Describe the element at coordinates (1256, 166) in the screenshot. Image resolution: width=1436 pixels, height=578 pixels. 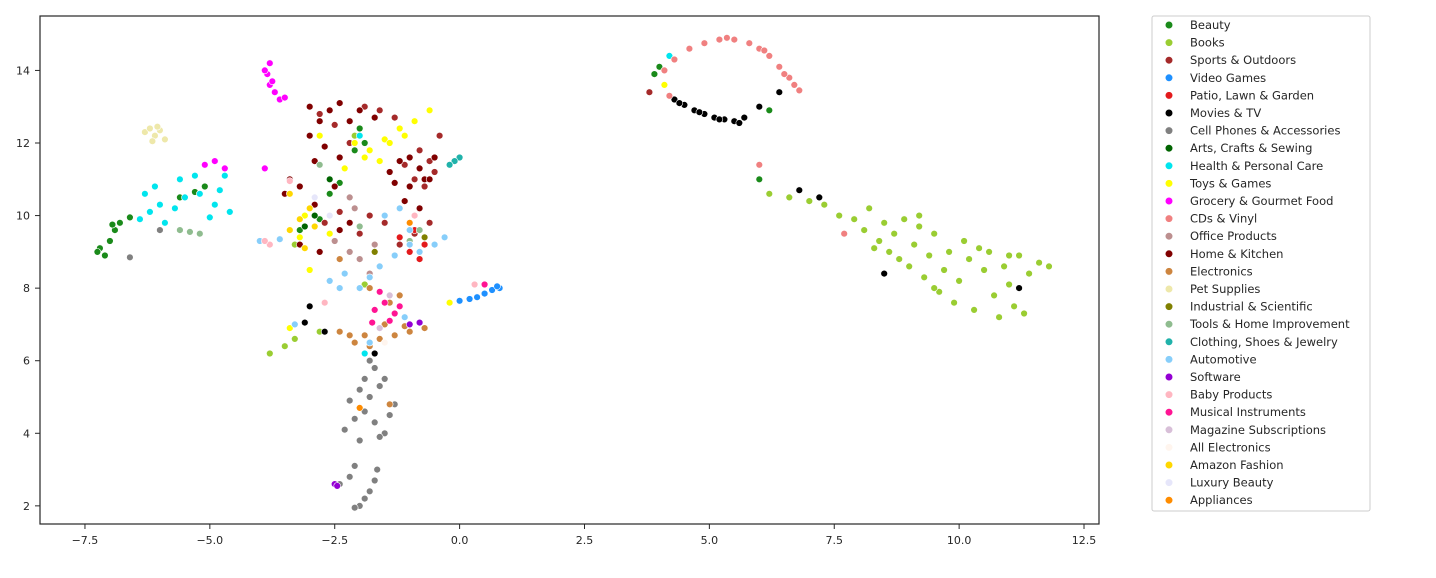
I see `legend-label: Health & Personal Care` at that location.